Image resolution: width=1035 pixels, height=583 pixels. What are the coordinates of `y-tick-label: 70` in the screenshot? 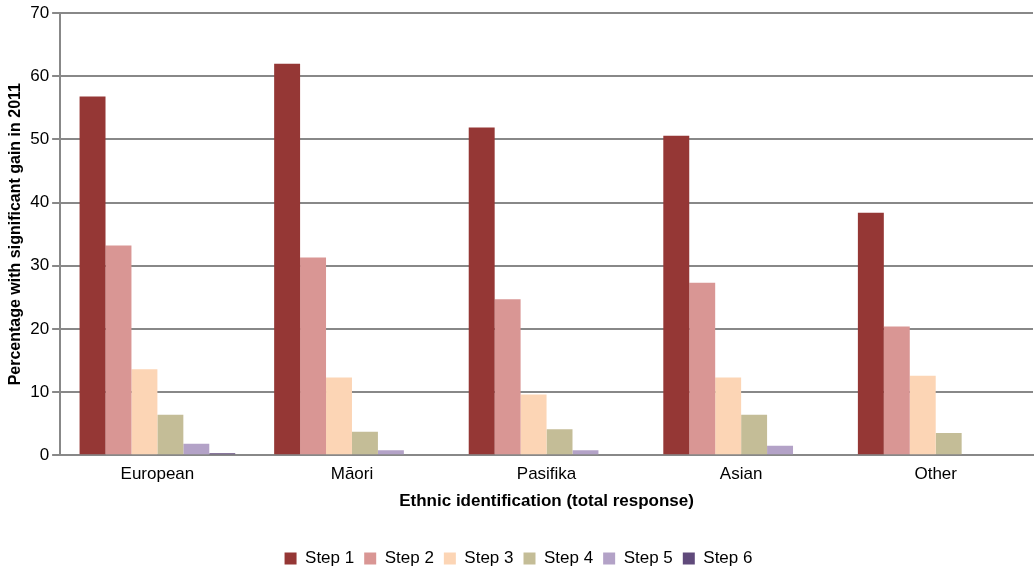 It's located at (40, 12).